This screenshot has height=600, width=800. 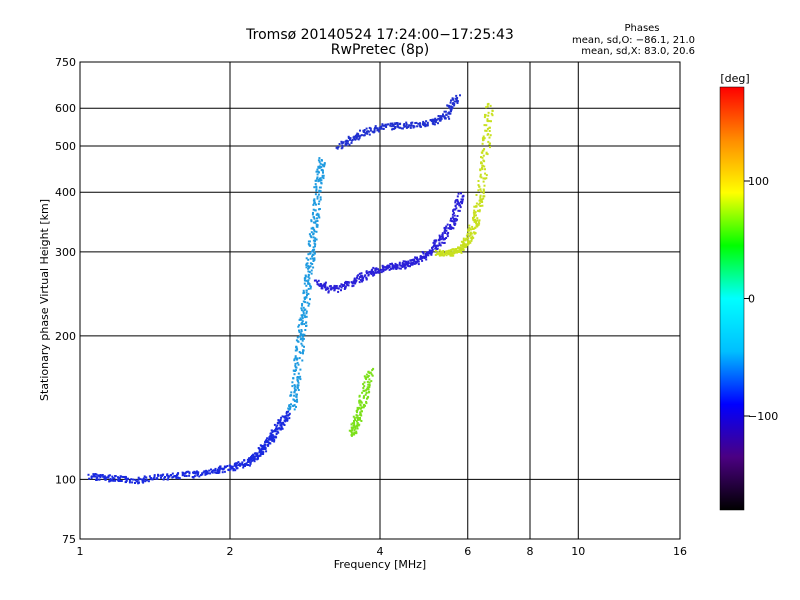 I want to click on colorbar-tick-label: 100, so click(x=758, y=181).